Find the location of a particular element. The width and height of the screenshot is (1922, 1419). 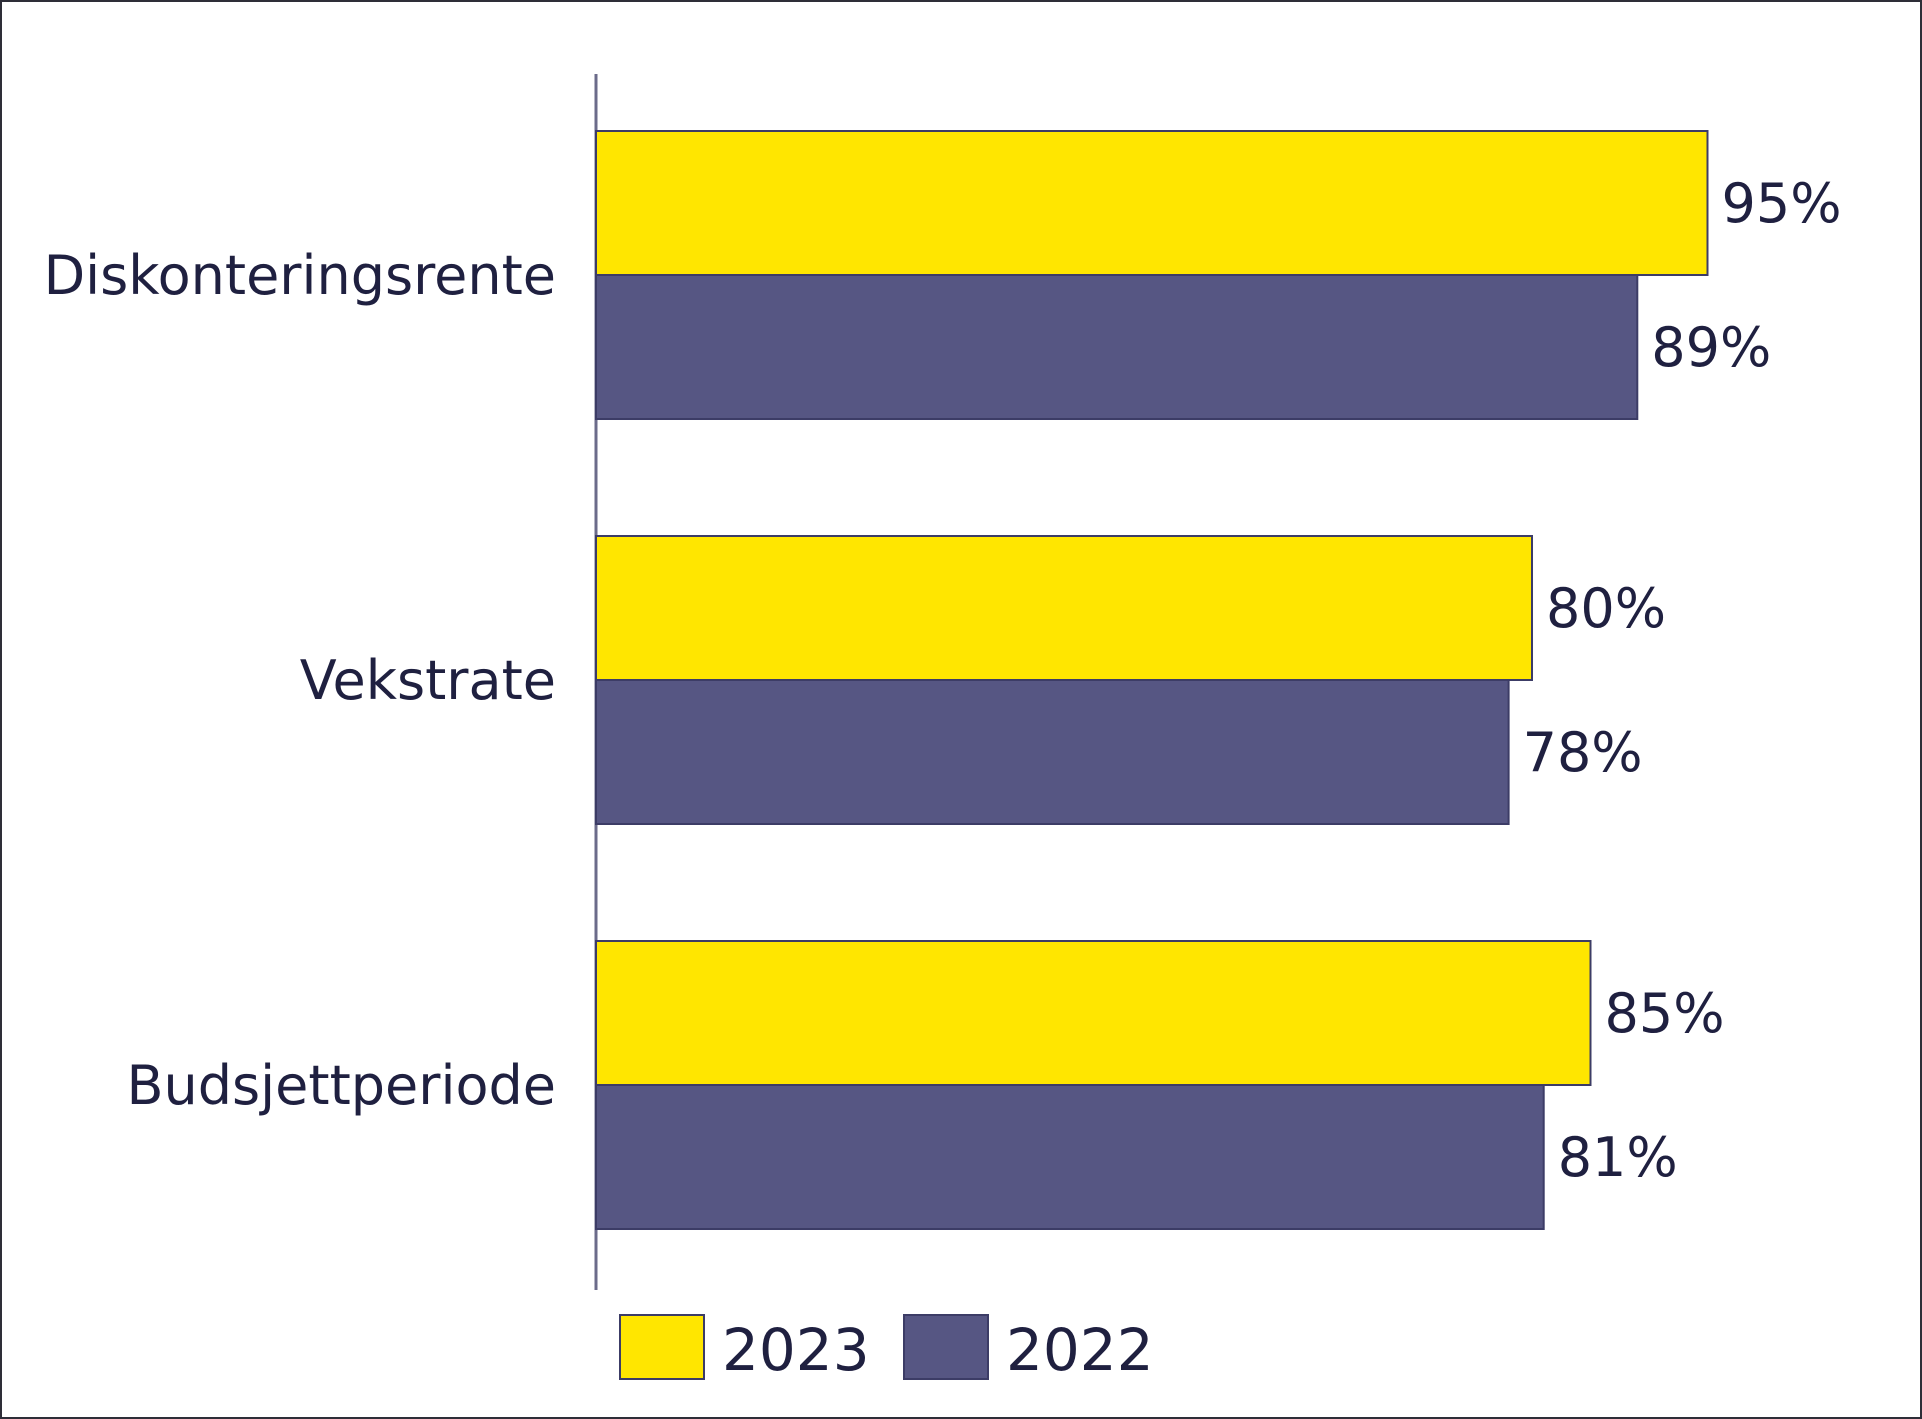

legend-swatch-2022 is located at coordinates (946, 1347).